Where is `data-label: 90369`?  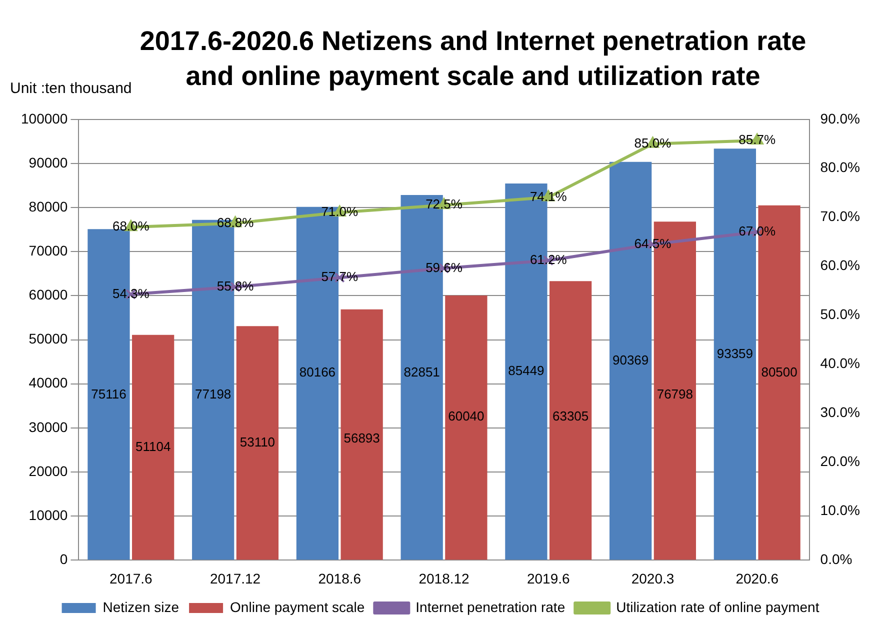
data-label: 90369 is located at coordinates (630, 360).